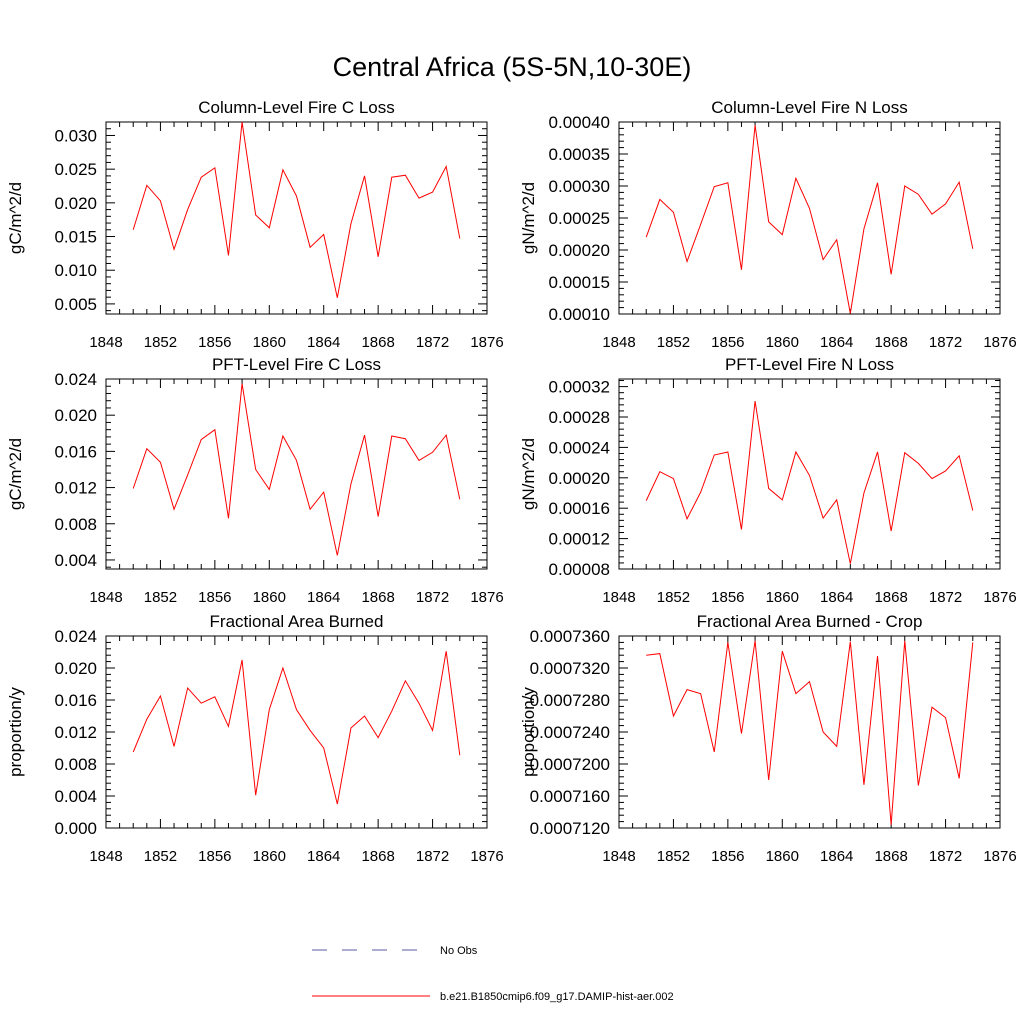 This screenshot has height=1024, width=1024. What do you see at coordinates (459, 951) in the screenshot?
I see `legend-label-no-obs: No Obs` at bounding box center [459, 951].